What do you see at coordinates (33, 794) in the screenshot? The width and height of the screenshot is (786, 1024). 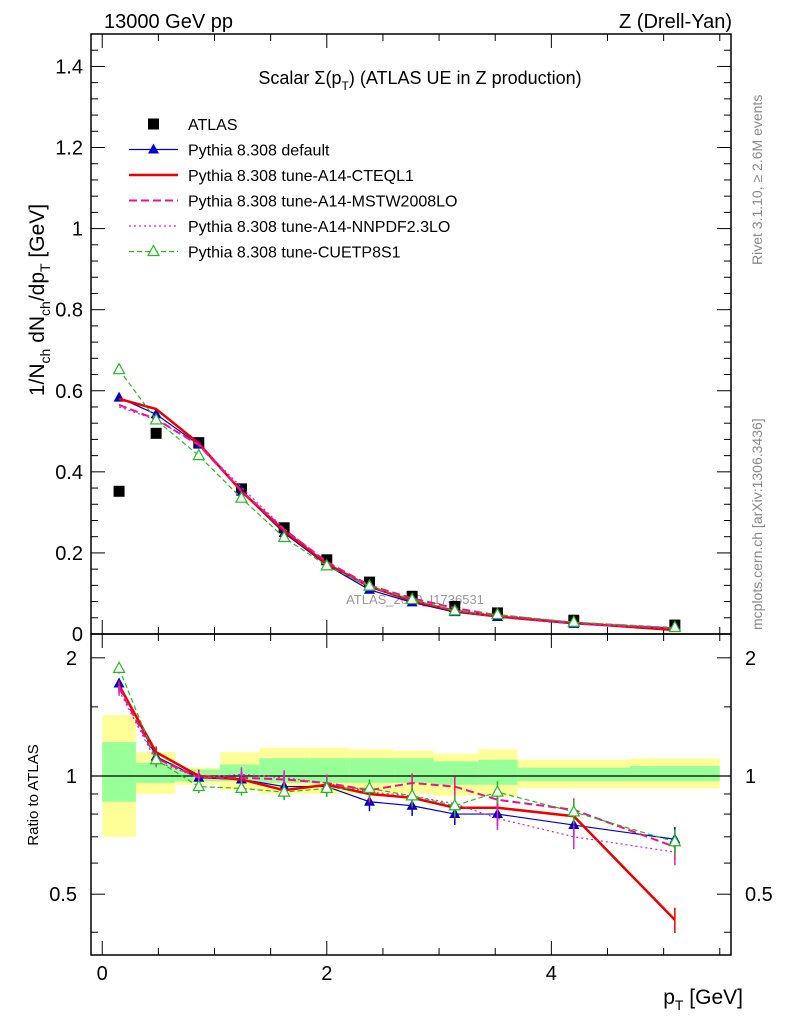 I see `ratio-y-axis-label: Ratio to ATLAS` at bounding box center [33, 794].